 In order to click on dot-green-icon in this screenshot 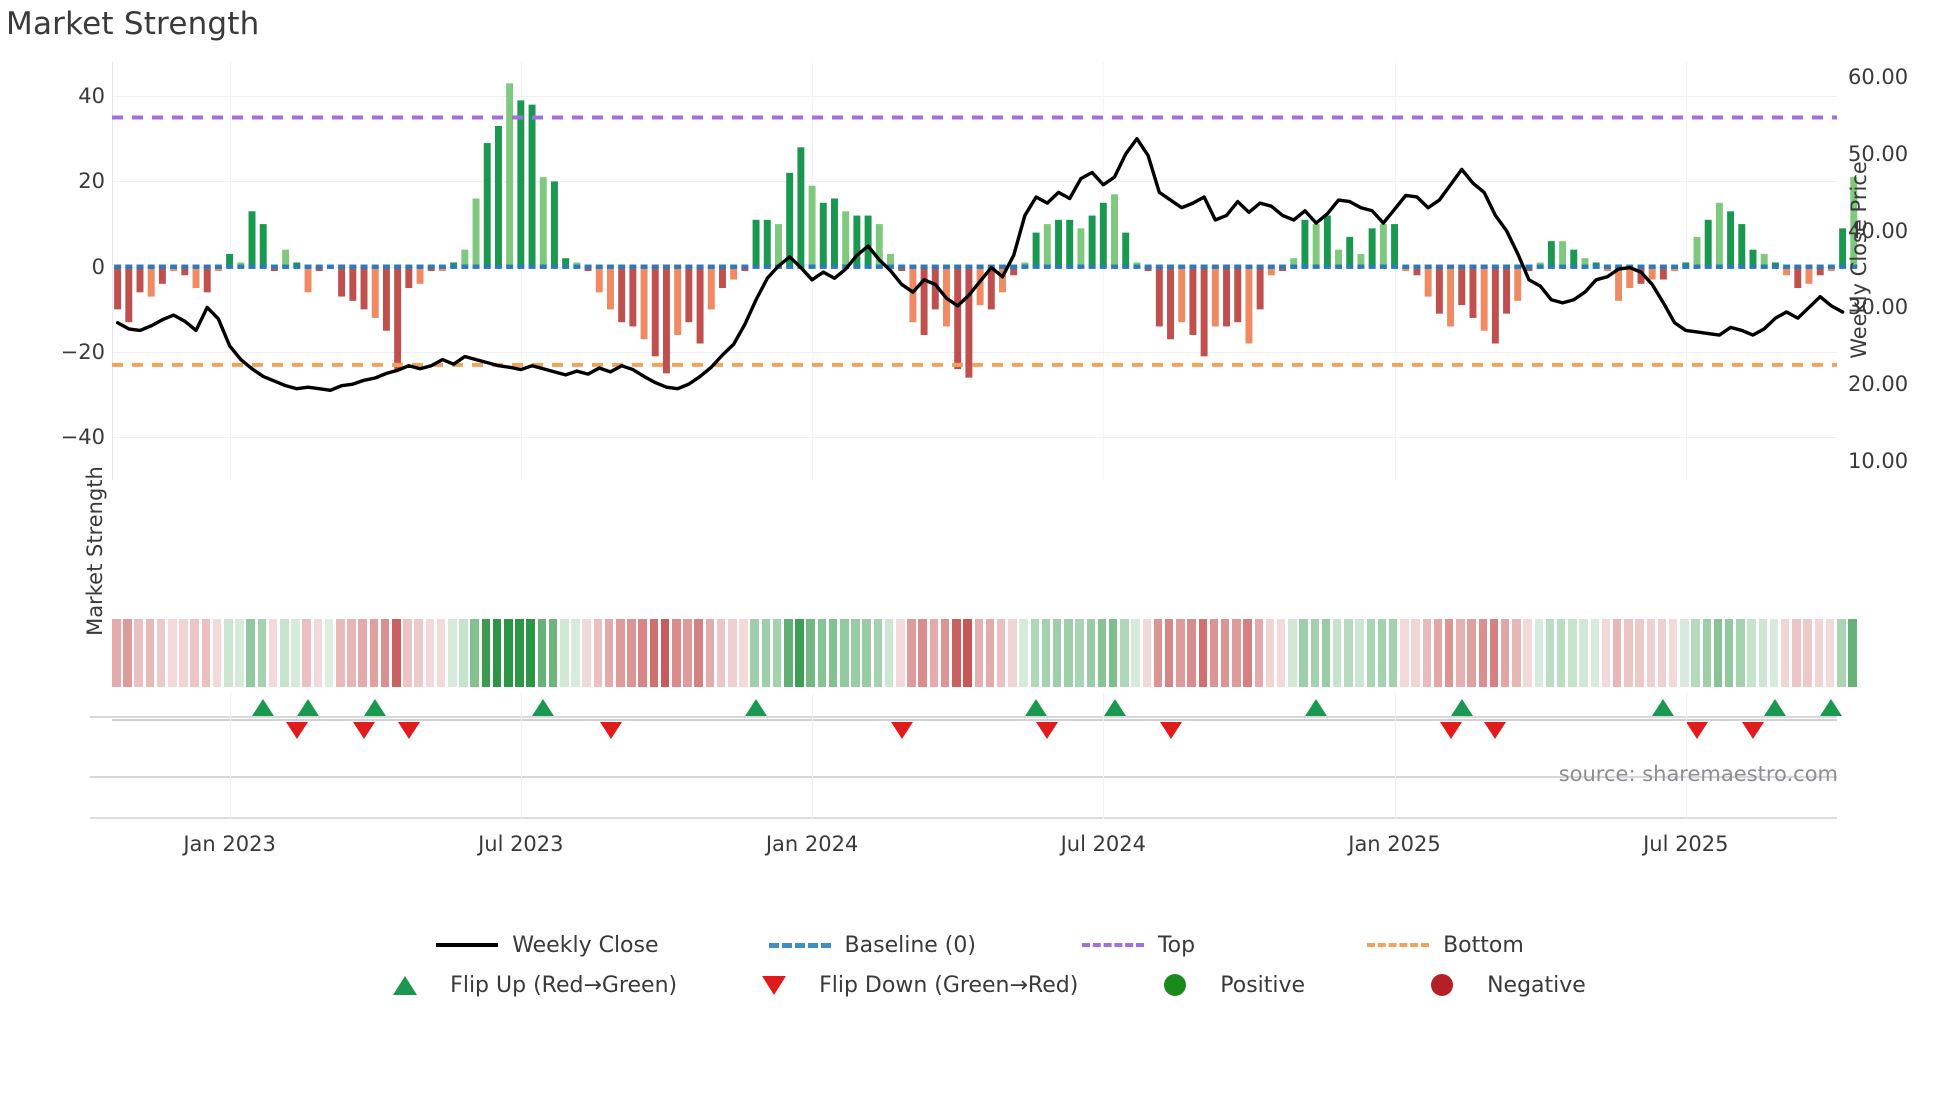, I will do `click(1175, 985)`.